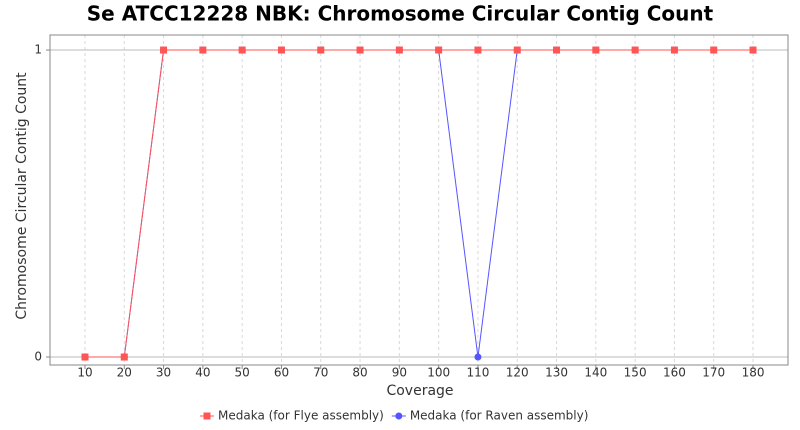 Image resolution: width=800 pixels, height=430 pixels. Describe the element at coordinates (499, 416) in the screenshot. I see `legend-label: Medaka (for Raven assembly)` at that location.